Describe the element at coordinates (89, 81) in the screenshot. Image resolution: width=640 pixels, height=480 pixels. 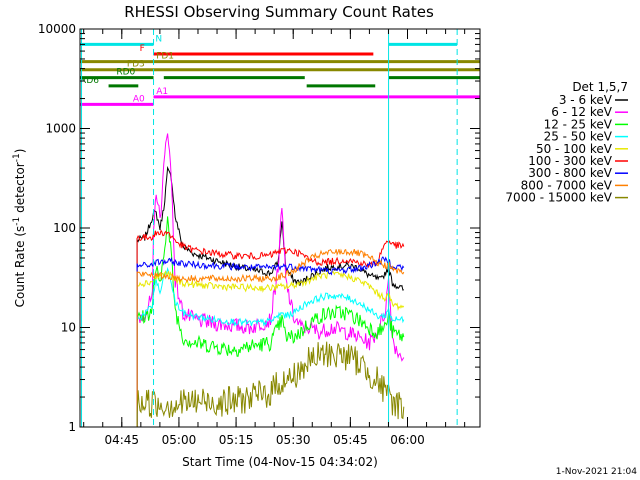
I see `flag-label-rd6: RD6` at that location.